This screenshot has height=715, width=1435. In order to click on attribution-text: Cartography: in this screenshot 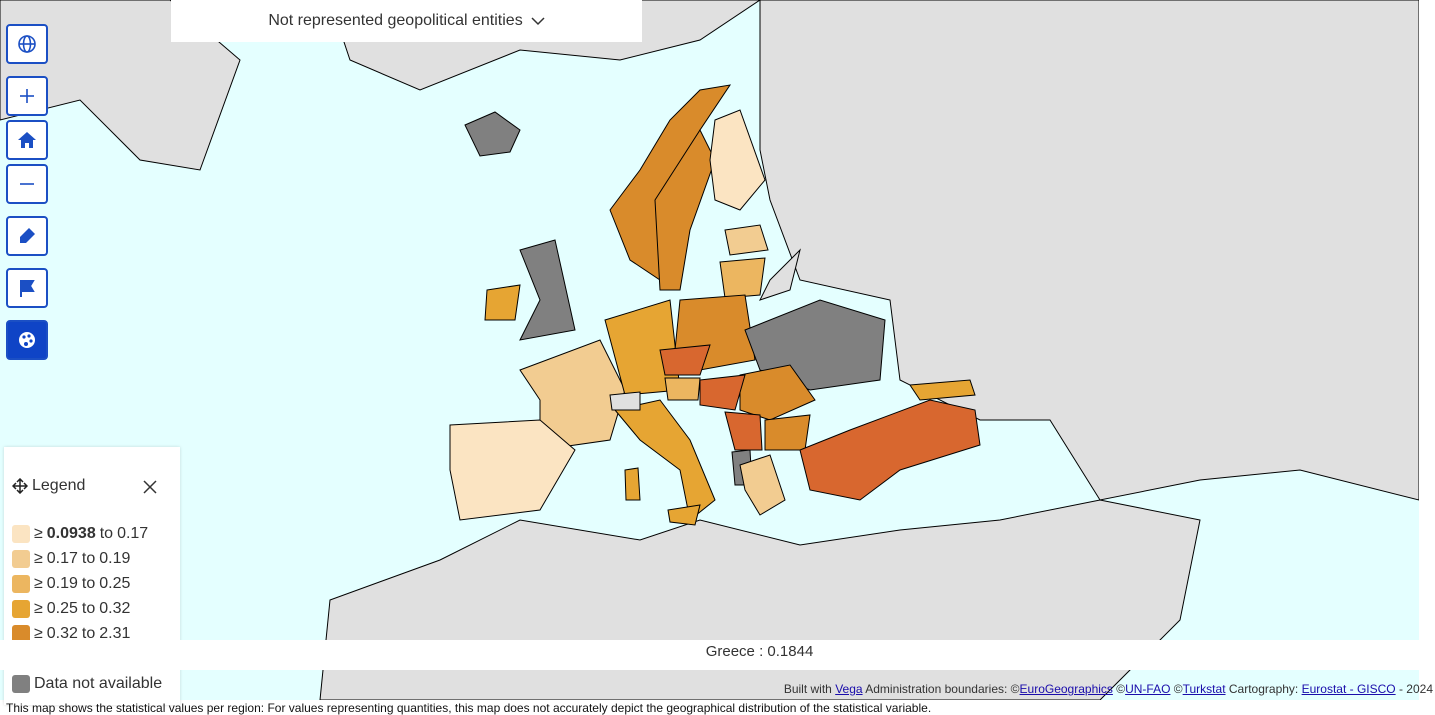, I will do `click(1263, 689)`.